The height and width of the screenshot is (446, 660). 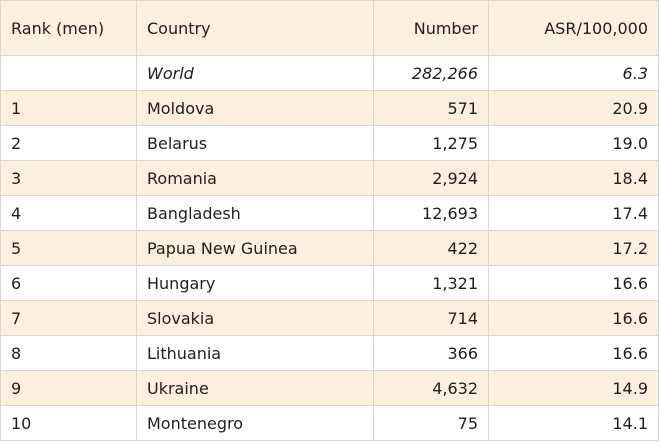 I want to click on cell-rank: 2, so click(x=68, y=143).